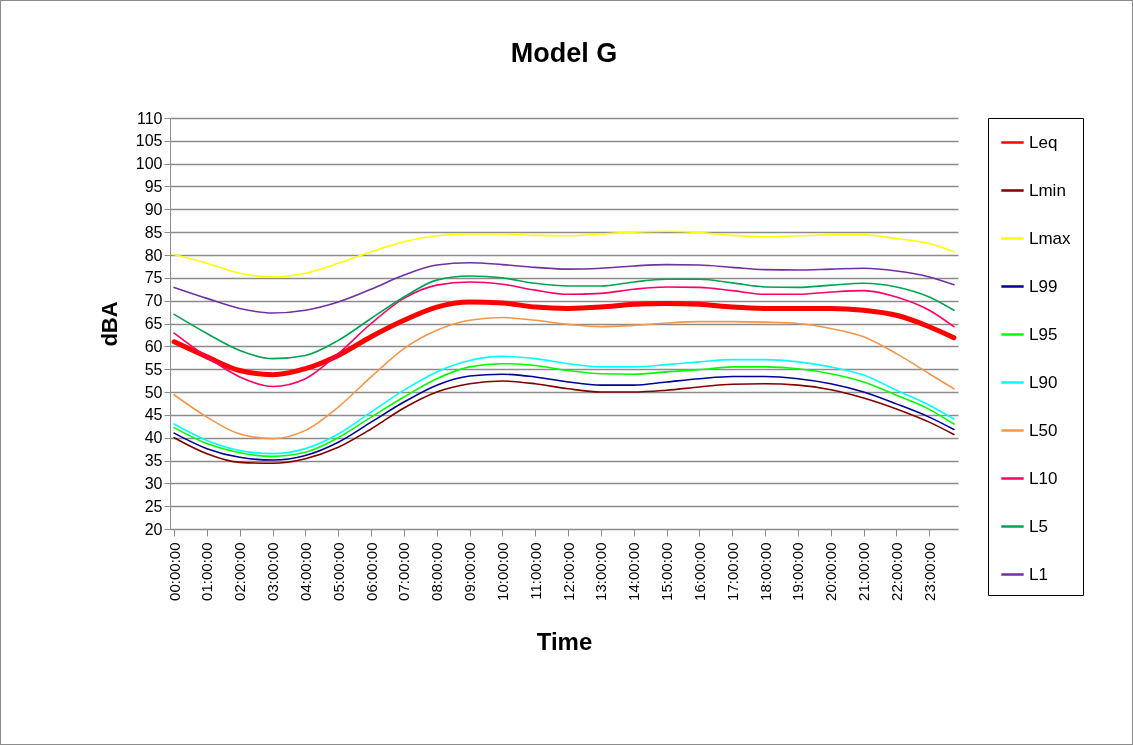 The height and width of the screenshot is (745, 1133). What do you see at coordinates (174, 571) in the screenshot?
I see `x-tick-label: 00:00:00` at bounding box center [174, 571].